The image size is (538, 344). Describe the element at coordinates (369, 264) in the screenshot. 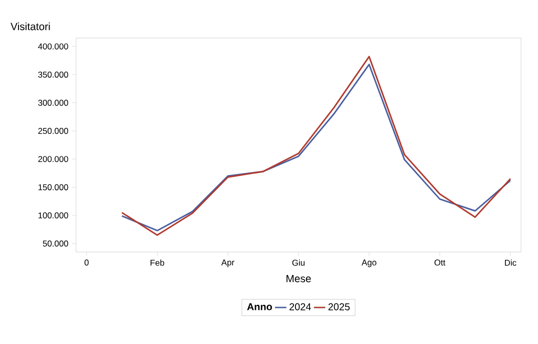

I see `x-tick-label: Ago` at that location.